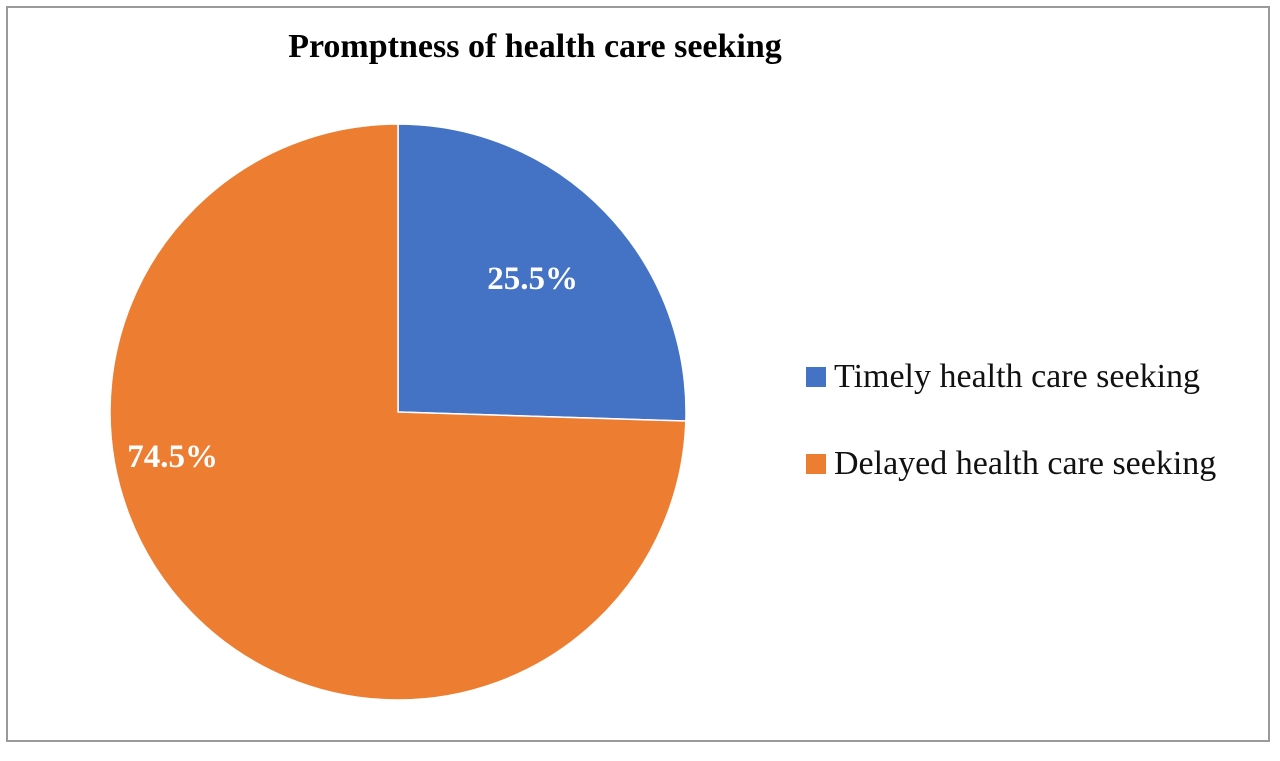  I want to click on chart-title: Promptness of health care seeking, so click(535, 46).